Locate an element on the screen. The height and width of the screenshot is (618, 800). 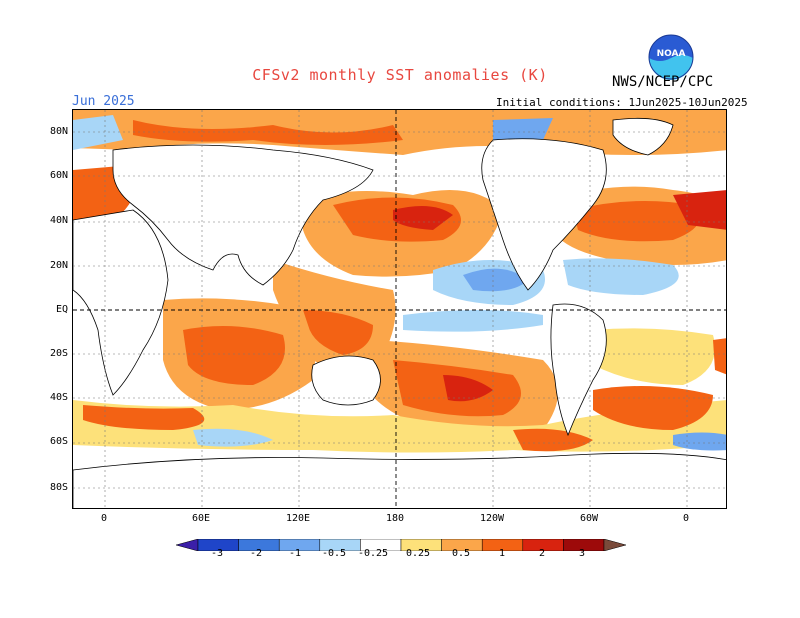
colorbar-label: -0.5 is located at coordinates (334, 553).